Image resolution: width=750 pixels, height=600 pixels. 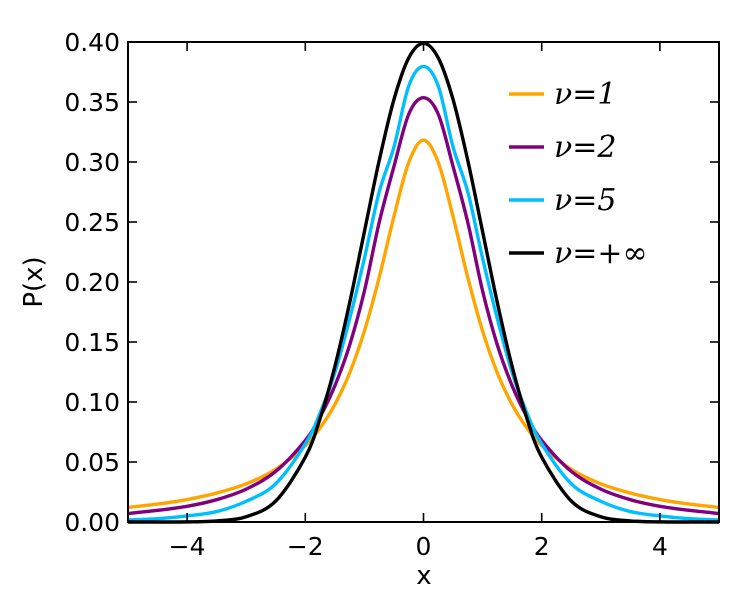 I want to click on y-tick-label: 0.00, so click(x=92, y=522).